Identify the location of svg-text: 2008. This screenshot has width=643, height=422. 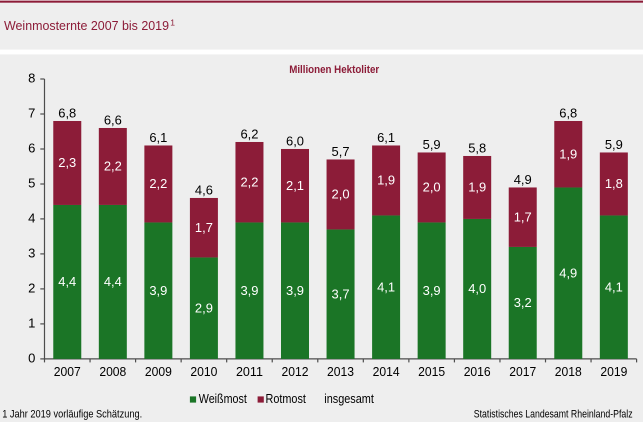
(112, 371).